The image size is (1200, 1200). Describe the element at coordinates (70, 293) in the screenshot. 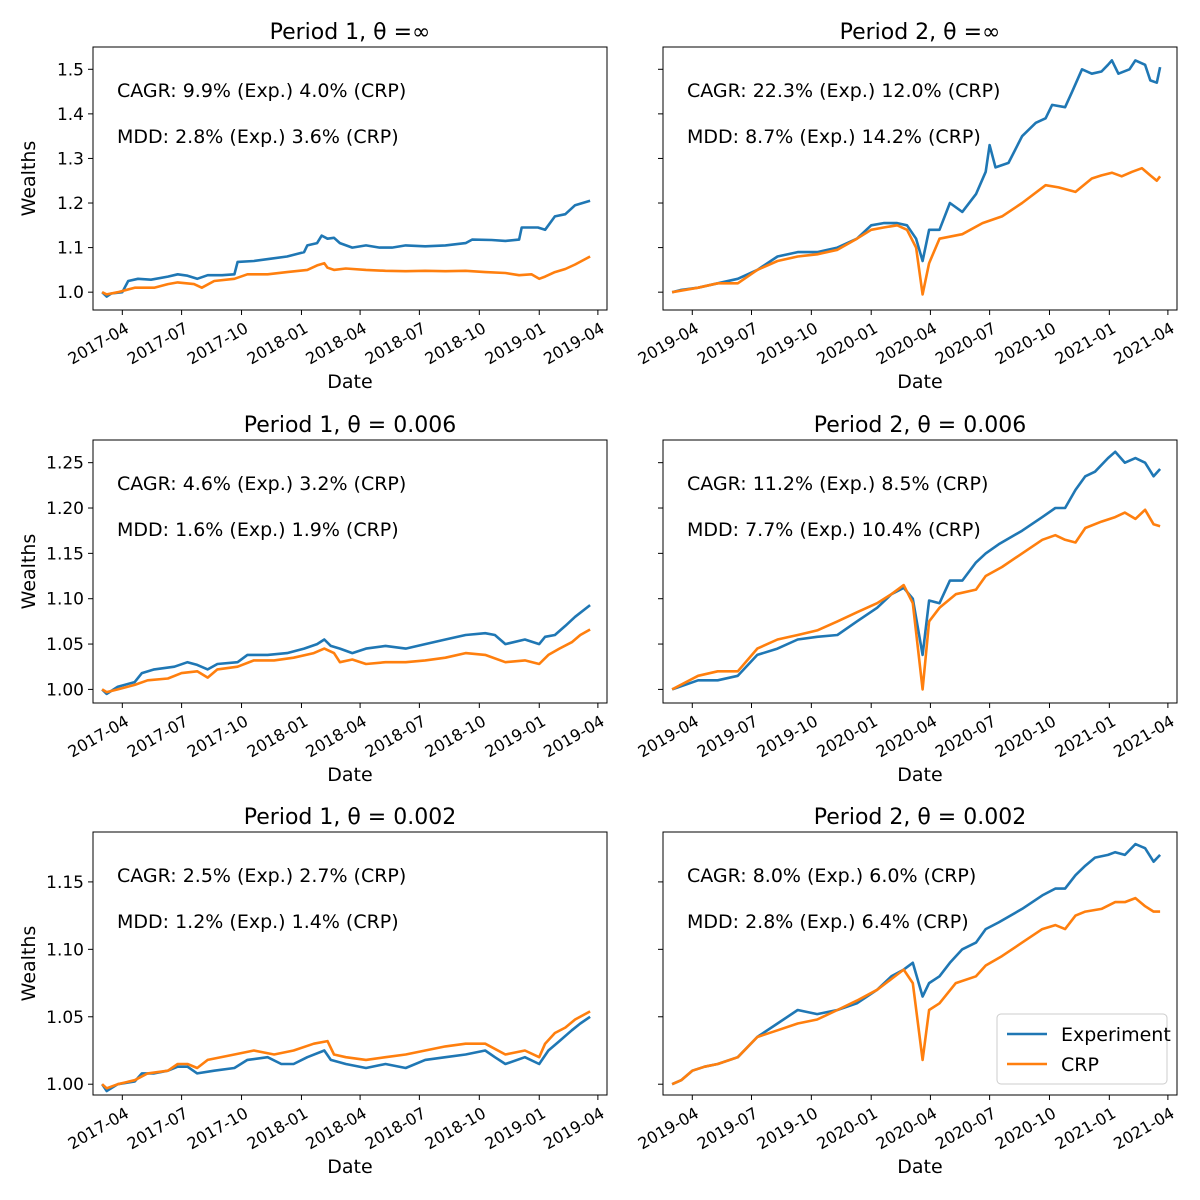

I see `y-tick-label: 1.0` at that location.